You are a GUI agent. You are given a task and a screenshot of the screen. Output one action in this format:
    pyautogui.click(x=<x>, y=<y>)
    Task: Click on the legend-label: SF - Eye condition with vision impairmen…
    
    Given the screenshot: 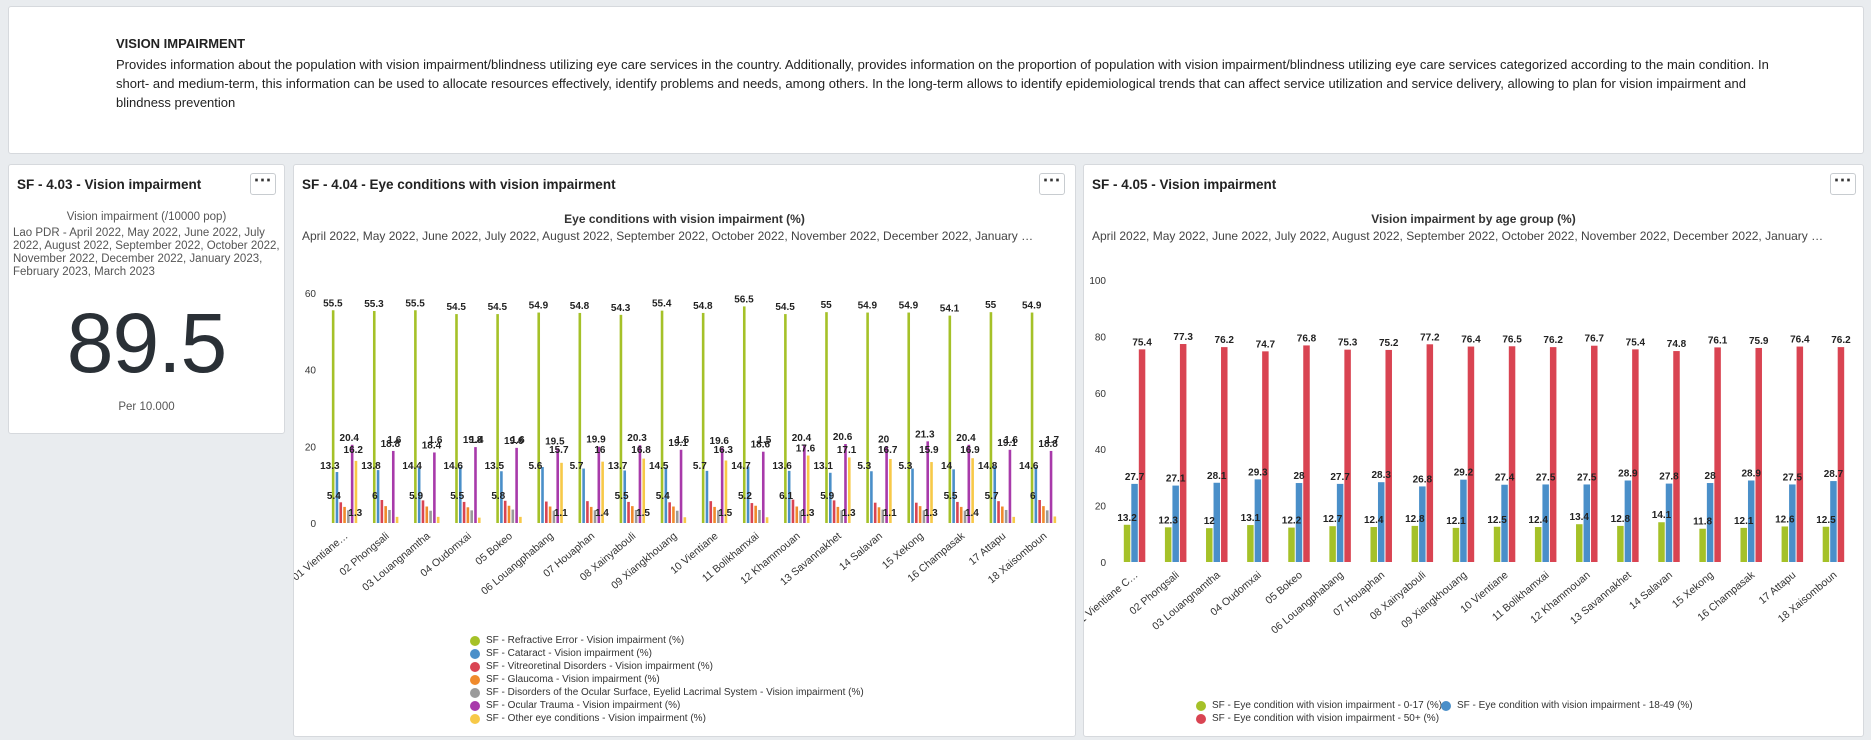 What is the action you would take?
    pyautogui.click(x=1326, y=718)
    